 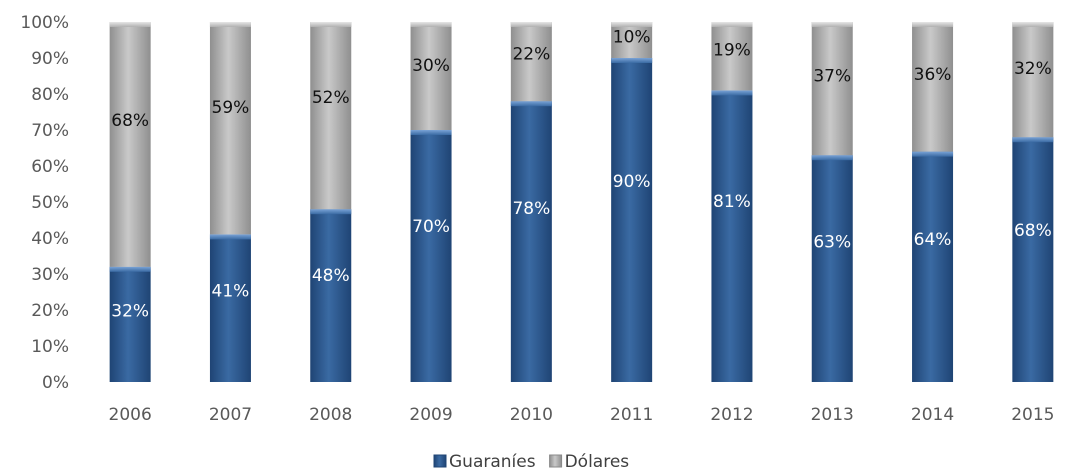 I want to click on data-label: 10%, so click(x=632, y=37).